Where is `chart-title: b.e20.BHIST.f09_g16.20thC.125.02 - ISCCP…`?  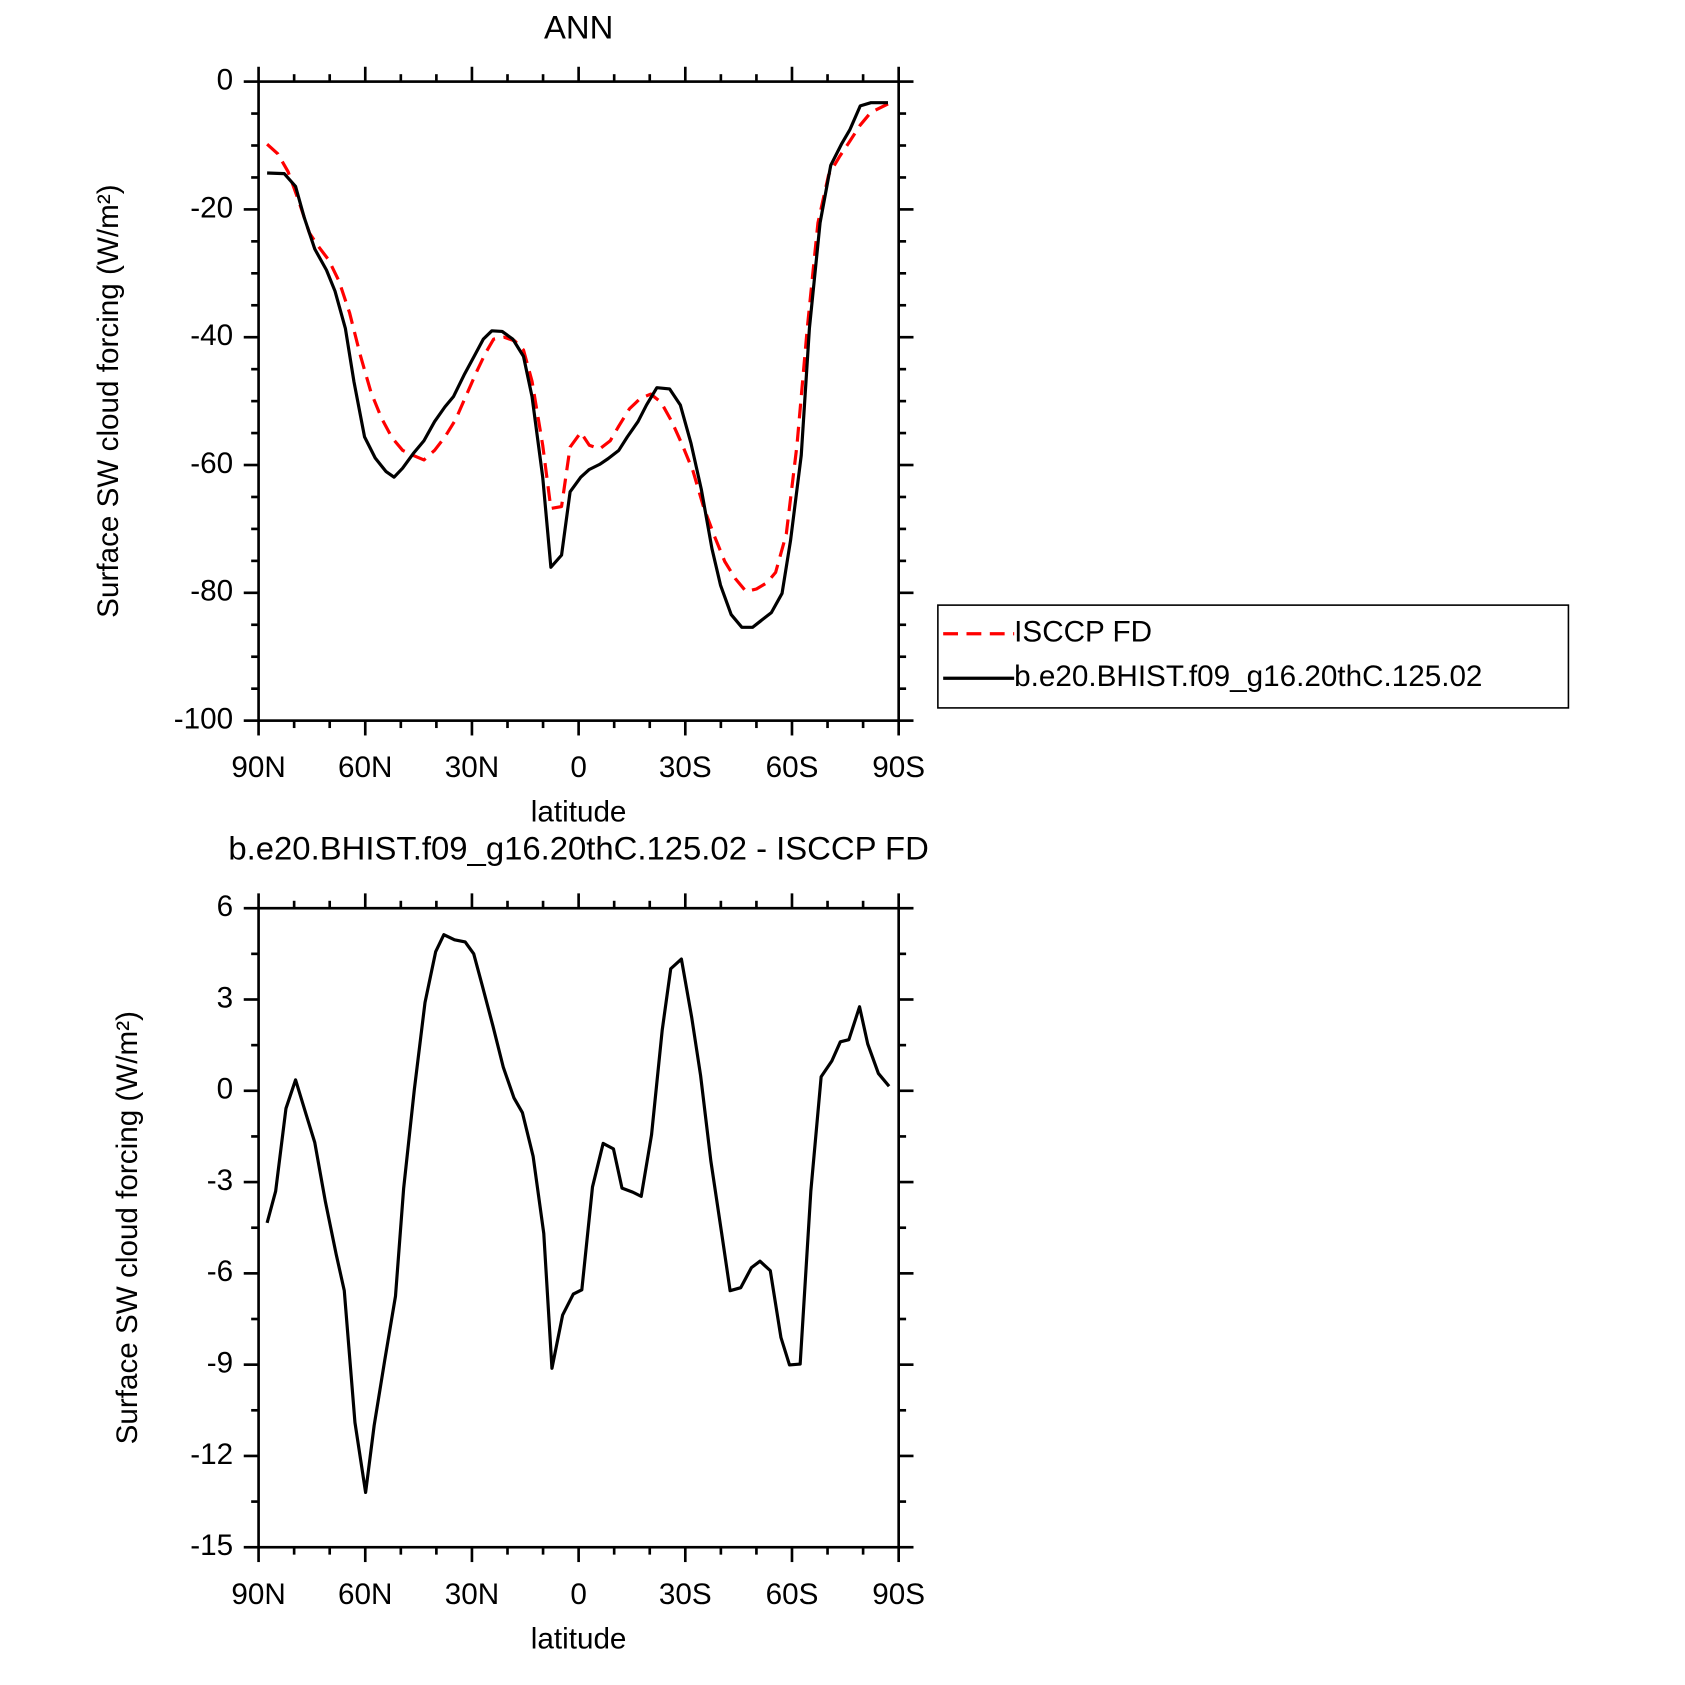
chart-title: b.e20.BHIST.f09_g16.20thC.125.02 - ISCCP… is located at coordinates (578, 848).